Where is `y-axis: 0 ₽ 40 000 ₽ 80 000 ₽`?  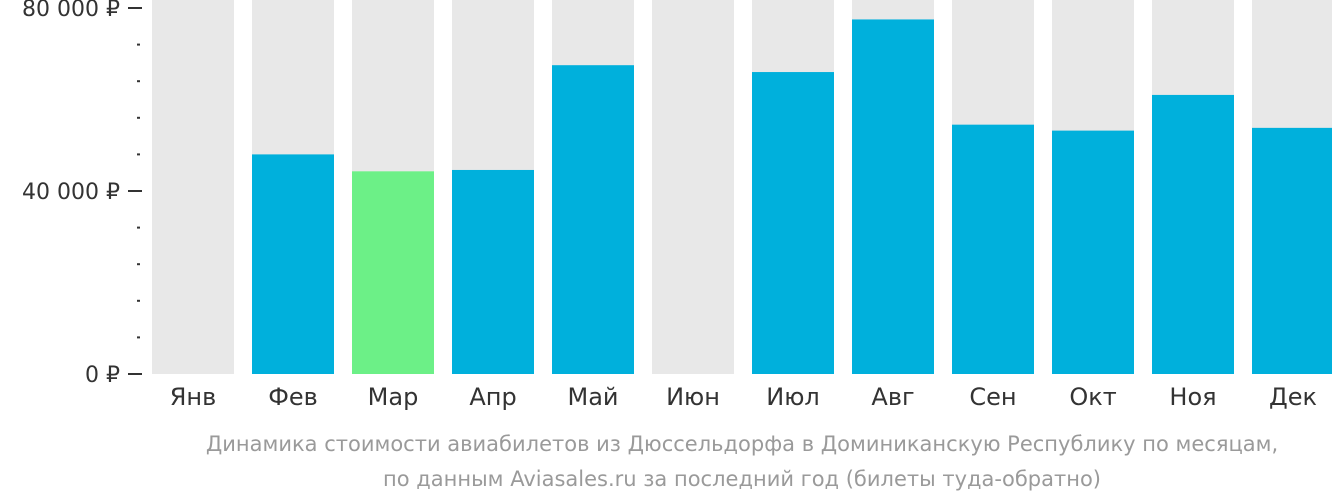 y-axis: 0 ₽ 40 000 ₽ 80 000 ₽ is located at coordinates (82, 194).